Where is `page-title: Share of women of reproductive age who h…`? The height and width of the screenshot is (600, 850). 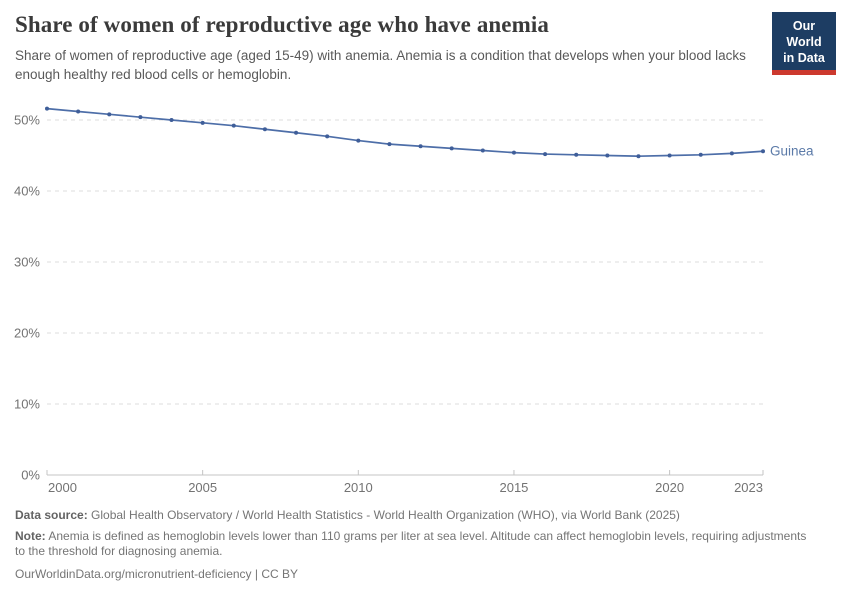 page-title: Share of women of reproductive age who h… is located at coordinates (282, 24).